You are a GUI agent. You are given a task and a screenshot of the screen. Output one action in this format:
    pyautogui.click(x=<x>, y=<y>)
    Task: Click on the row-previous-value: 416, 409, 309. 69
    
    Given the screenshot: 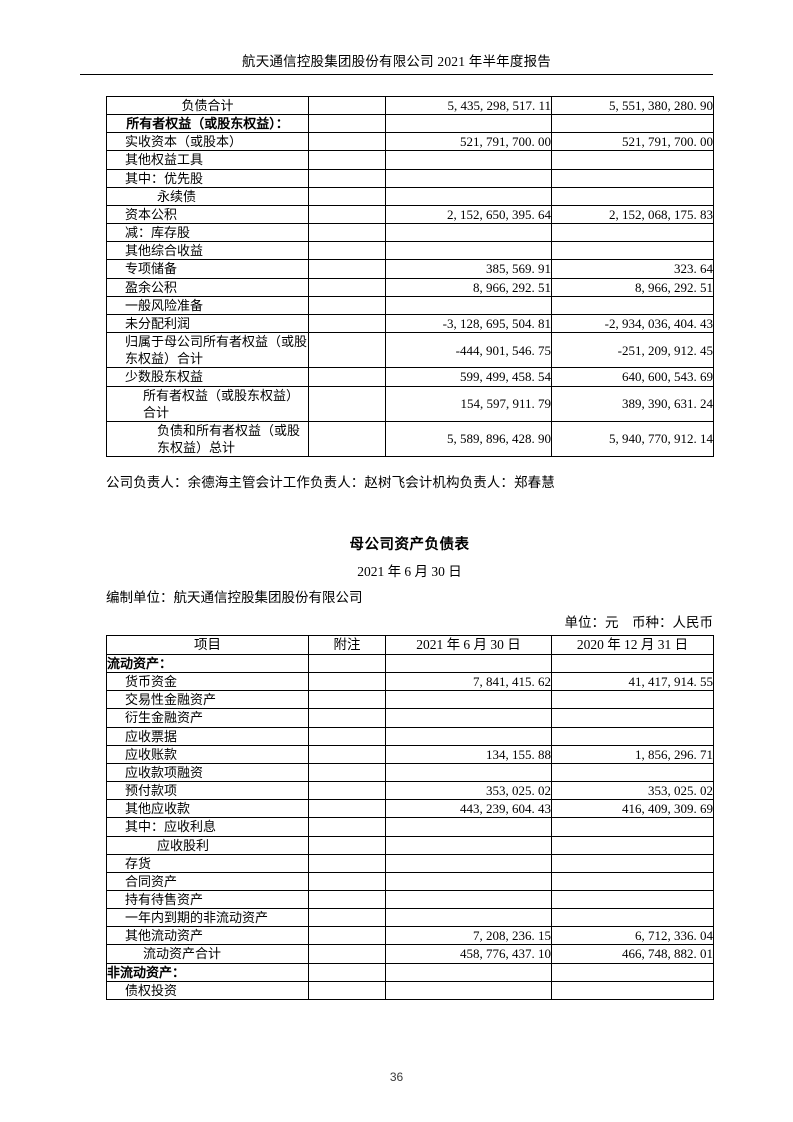 What is the action you would take?
    pyautogui.click(x=632, y=809)
    